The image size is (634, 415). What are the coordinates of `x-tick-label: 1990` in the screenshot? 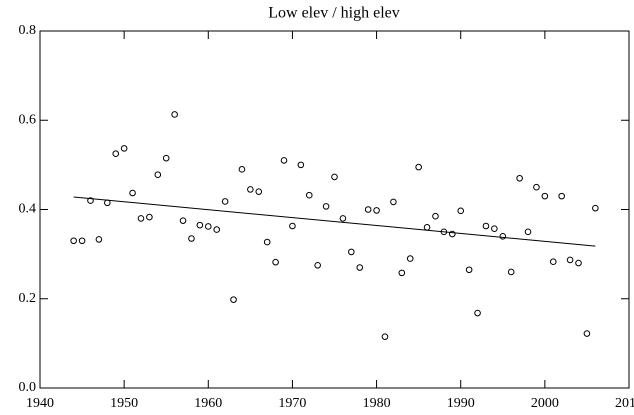 It's located at (461, 403).